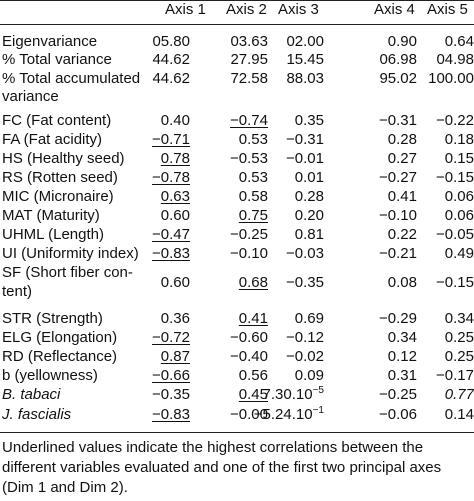 This screenshot has width=474, height=501. Describe the element at coordinates (398, 177) in the screenshot. I see `cell-axis-4: −0.27` at that location.